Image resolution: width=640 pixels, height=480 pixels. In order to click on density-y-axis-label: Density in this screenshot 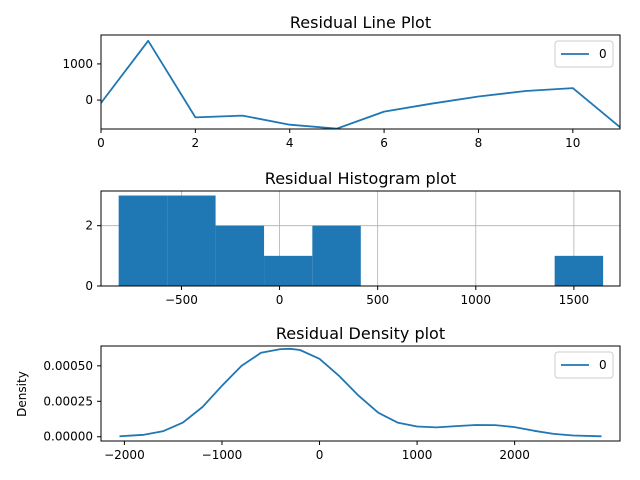, I will do `click(22, 394)`.